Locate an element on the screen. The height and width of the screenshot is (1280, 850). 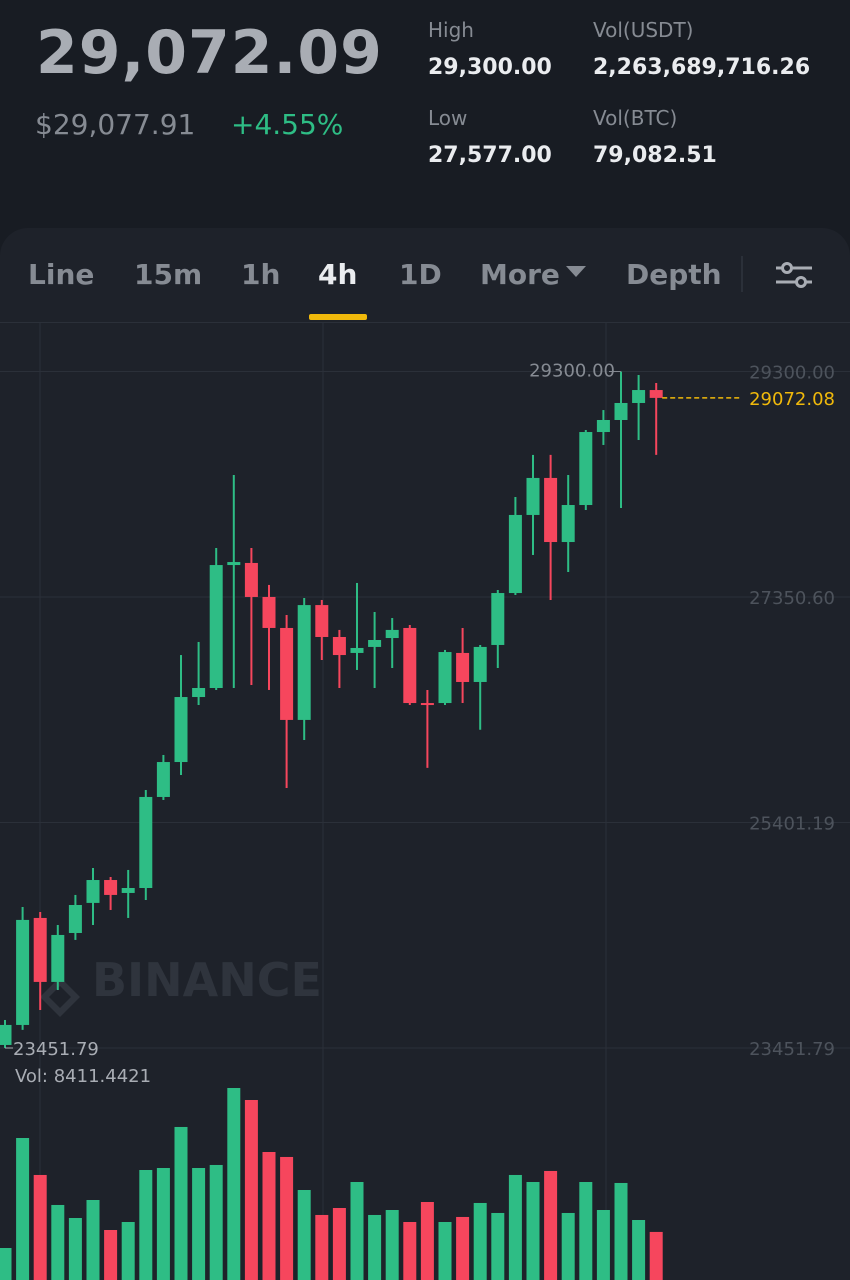
stat-value: 27,577.00 is located at coordinates (490, 155).